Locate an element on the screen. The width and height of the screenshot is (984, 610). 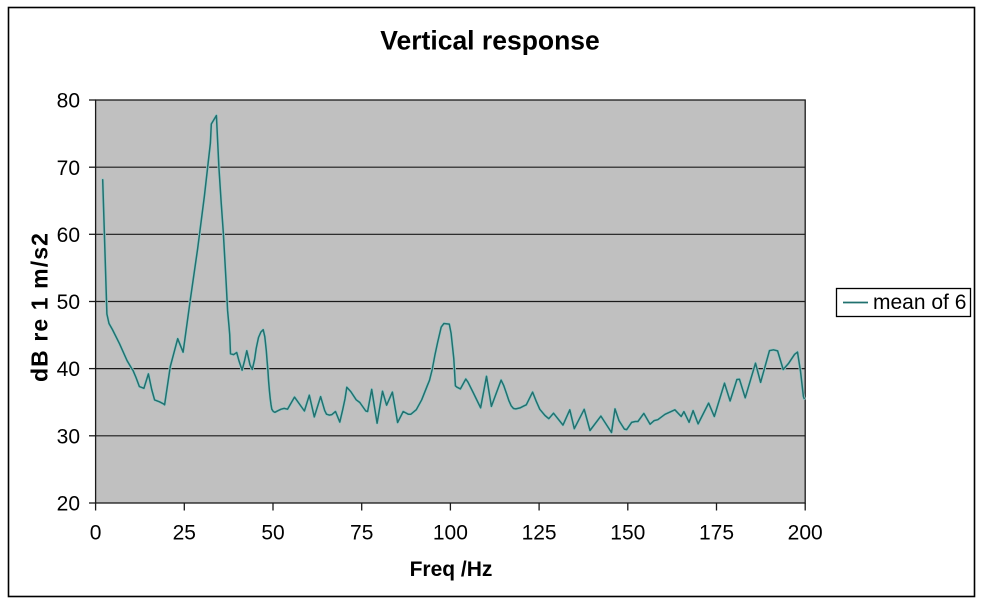
svg-text: 20 is located at coordinates (68, 504).